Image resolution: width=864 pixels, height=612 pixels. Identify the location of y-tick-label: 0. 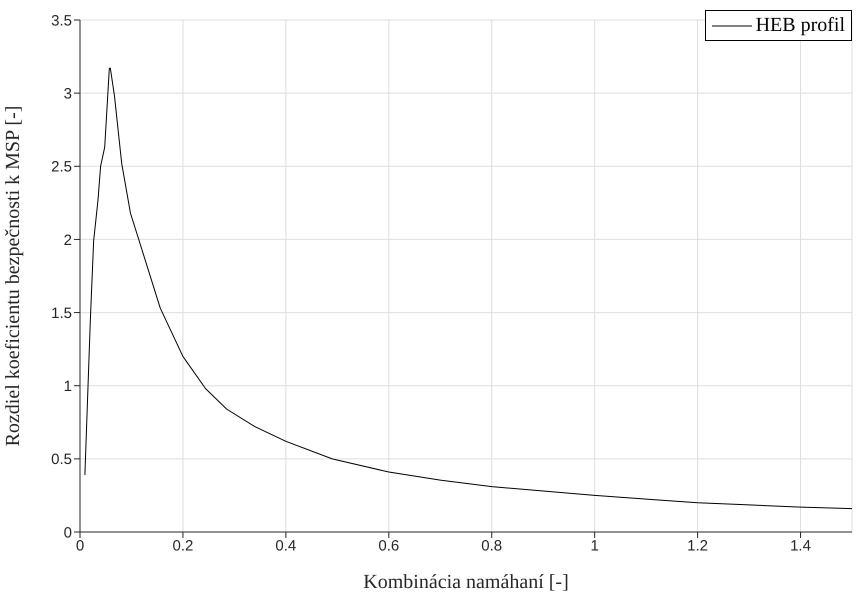
(68, 533).